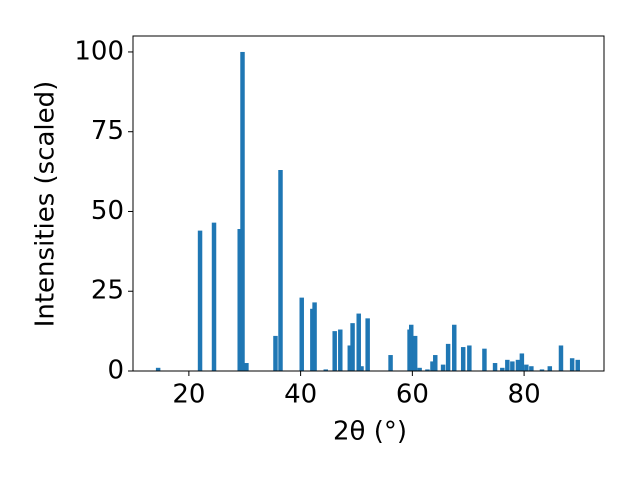 This screenshot has width=640, height=480. Describe the element at coordinates (99, 51) in the screenshot. I see `y-tick-label: 100` at that location.